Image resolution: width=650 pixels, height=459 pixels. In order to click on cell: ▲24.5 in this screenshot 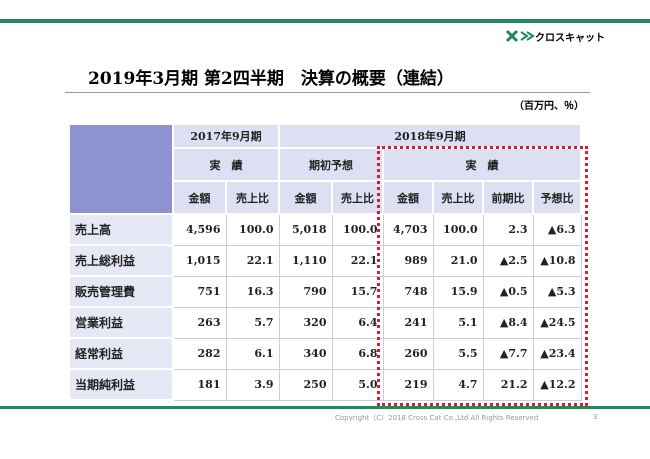, I will do `click(557, 322)`.